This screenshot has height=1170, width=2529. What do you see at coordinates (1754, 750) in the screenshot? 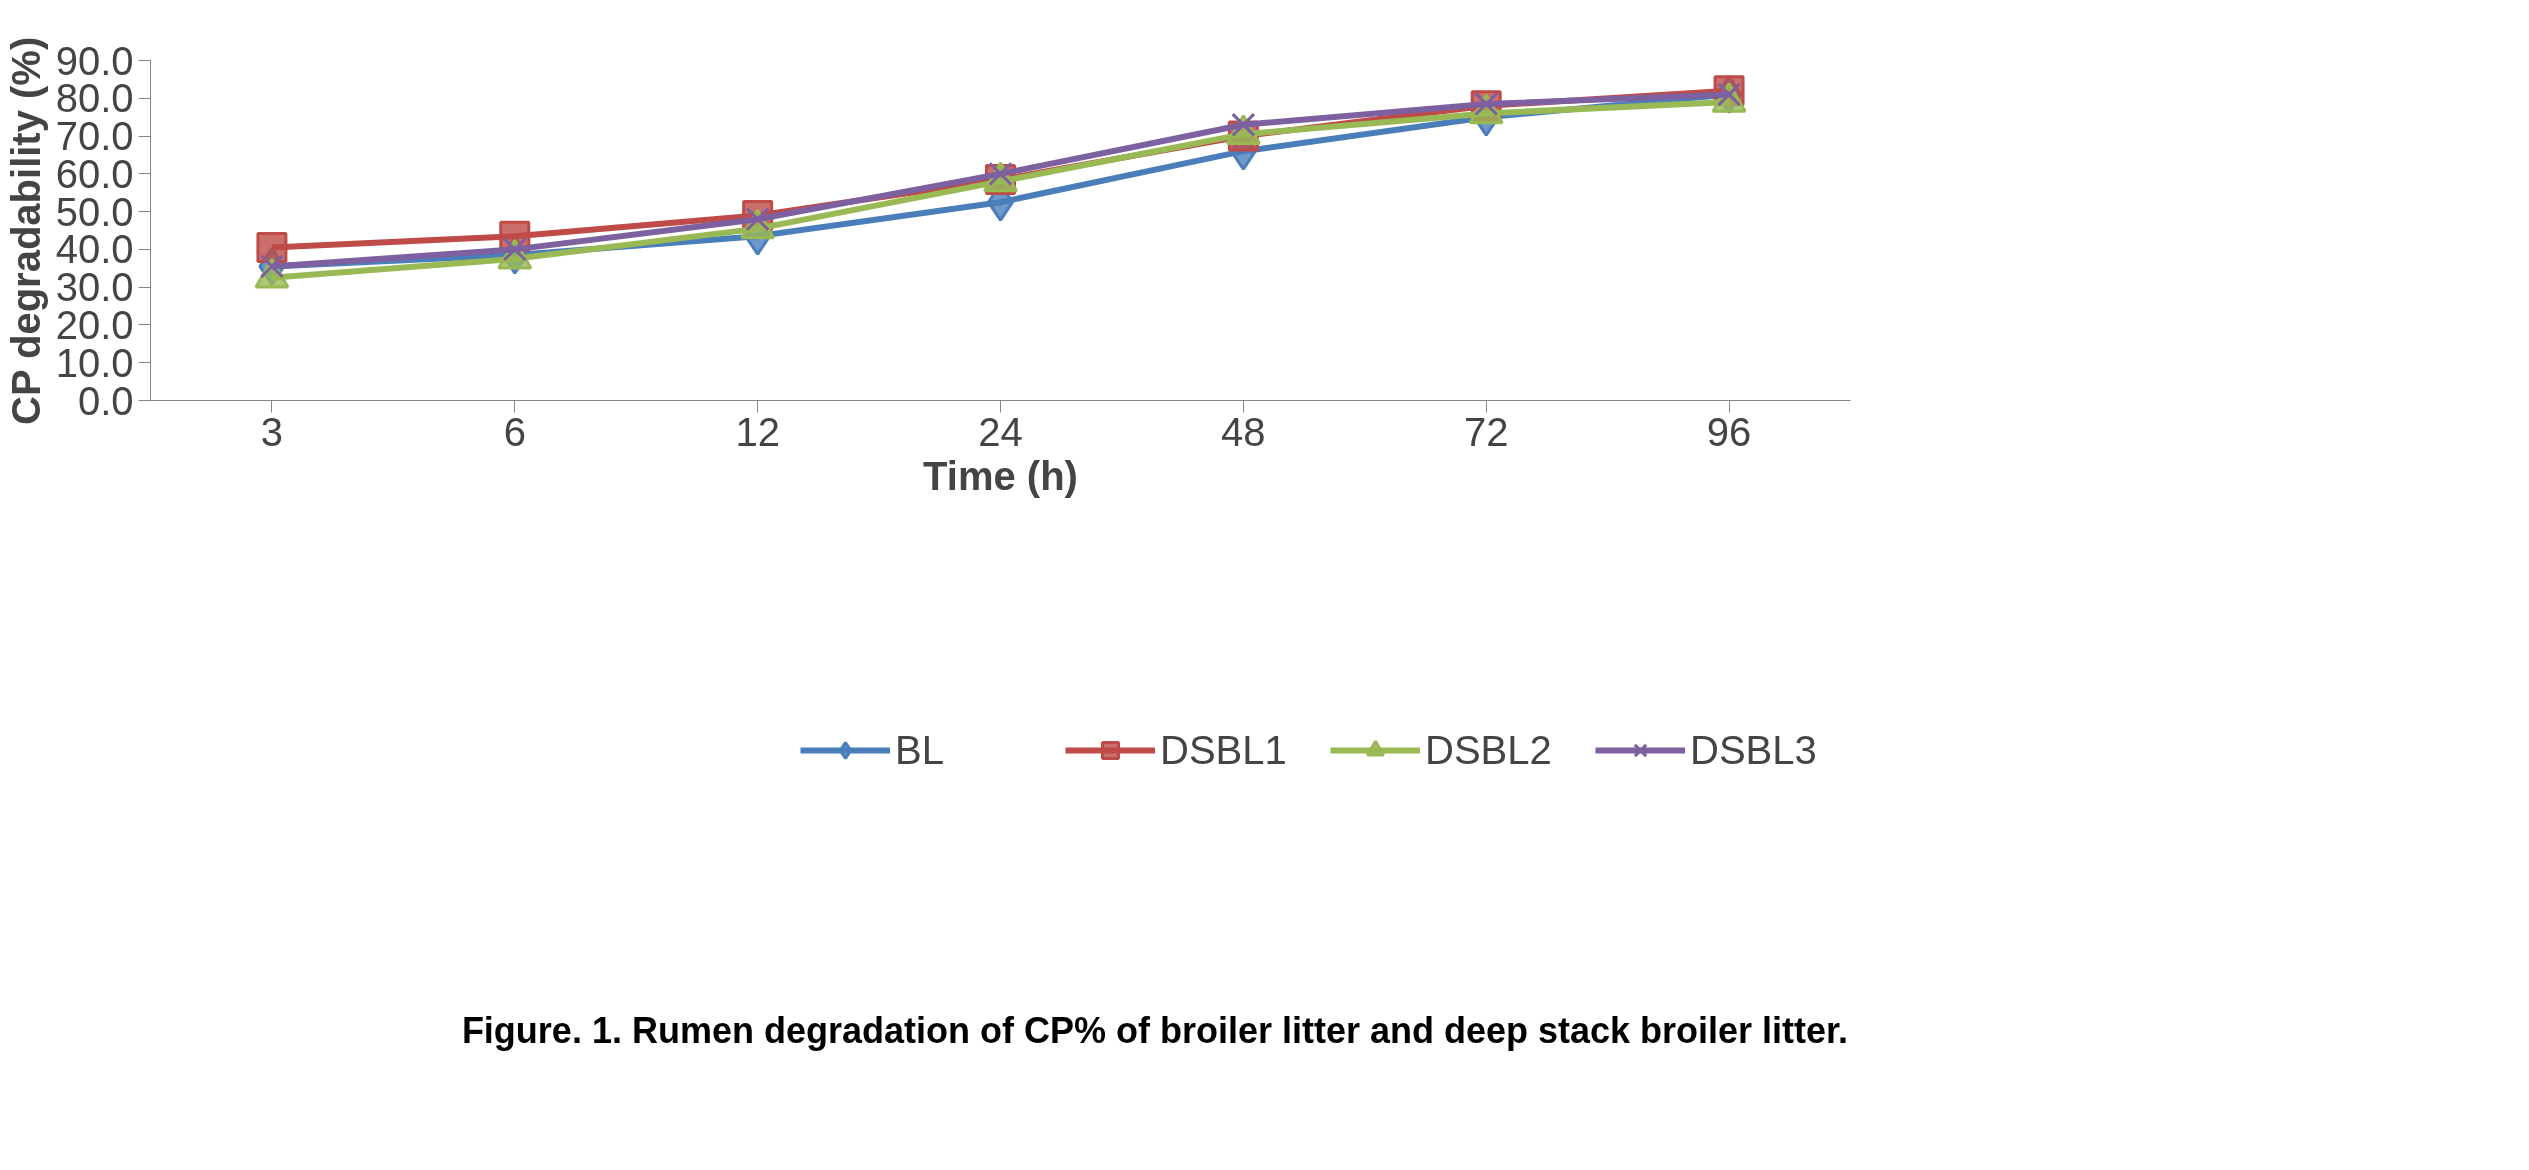
I see `legend-label: DSBL3` at bounding box center [1754, 750].